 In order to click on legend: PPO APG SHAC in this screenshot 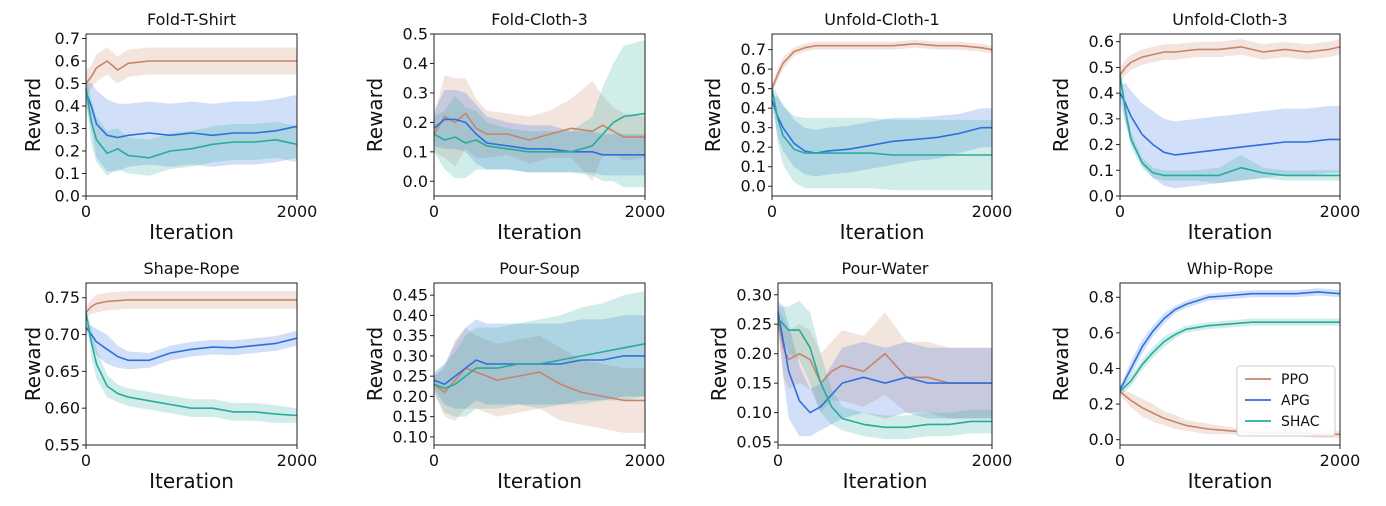, I will do `click(1286, 401)`.